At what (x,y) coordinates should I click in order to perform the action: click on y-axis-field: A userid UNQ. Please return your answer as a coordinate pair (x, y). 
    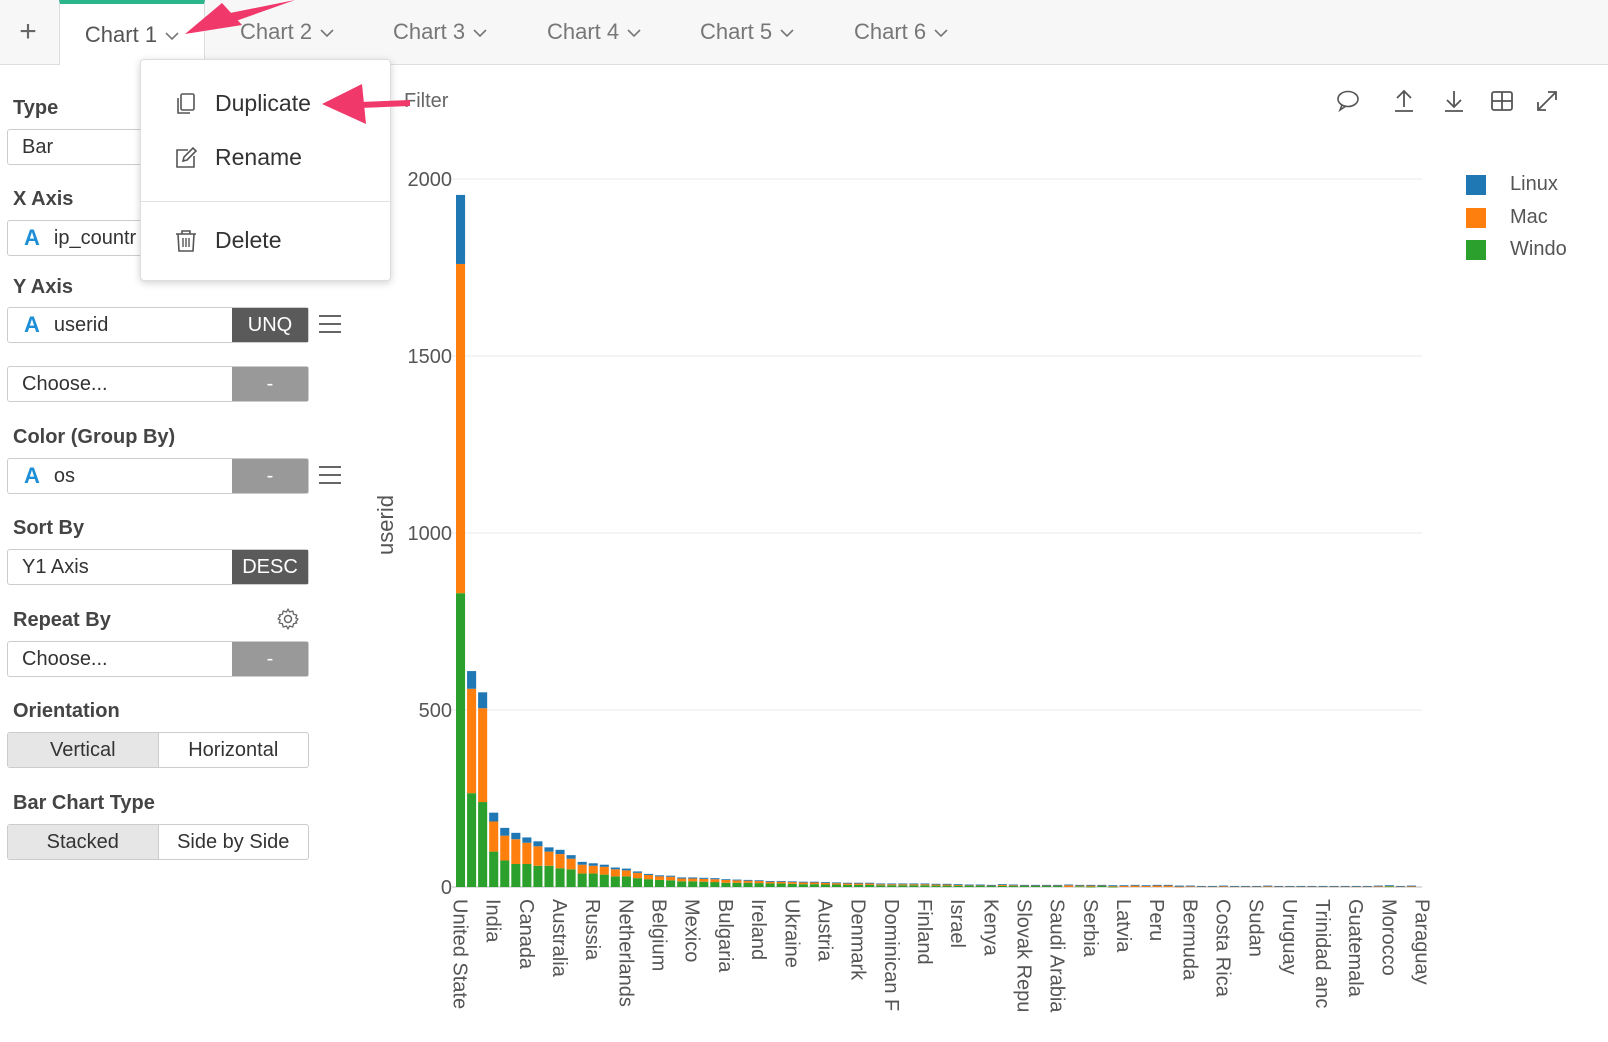
    Looking at the image, I should click on (158, 325).